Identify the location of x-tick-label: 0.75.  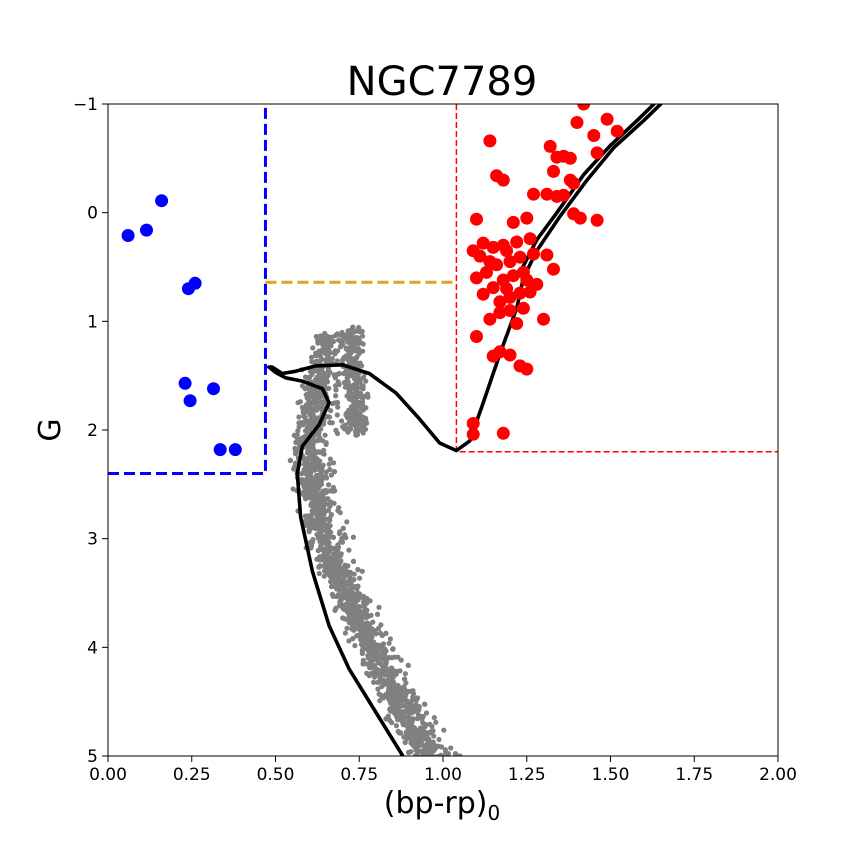
(359, 775).